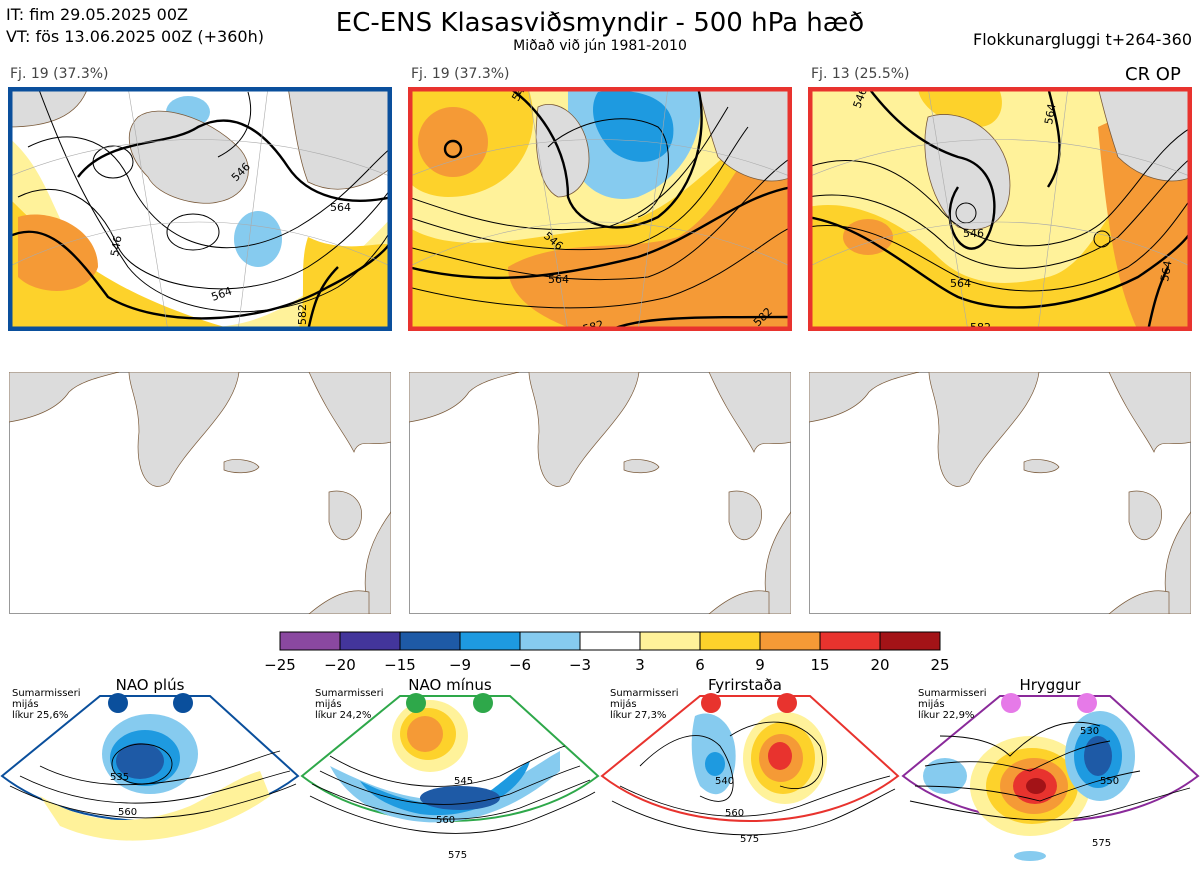  What do you see at coordinates (1166, 271) in the screenshot?
I see `contour-label-564c: 564` at bounding box center [1166, 271].